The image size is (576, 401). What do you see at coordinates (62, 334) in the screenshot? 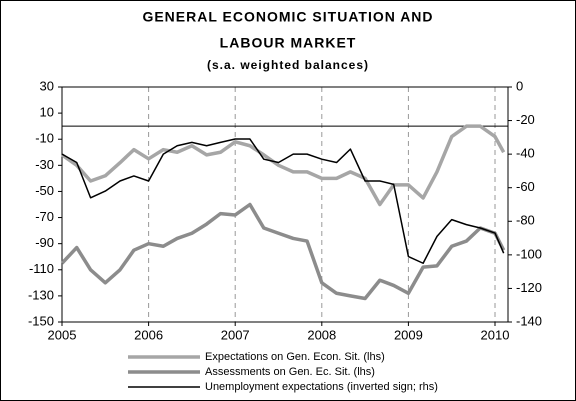
I see `x-tick-label: 2005` at bounding box center [62, 334].